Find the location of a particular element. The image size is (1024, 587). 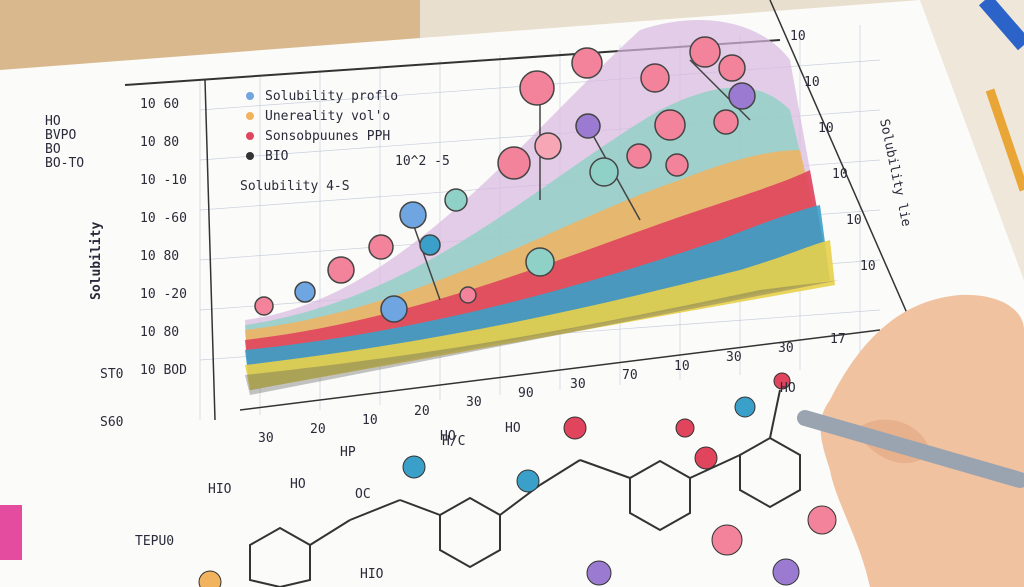

legend-item: BIO is located at coordinates (277, 156).